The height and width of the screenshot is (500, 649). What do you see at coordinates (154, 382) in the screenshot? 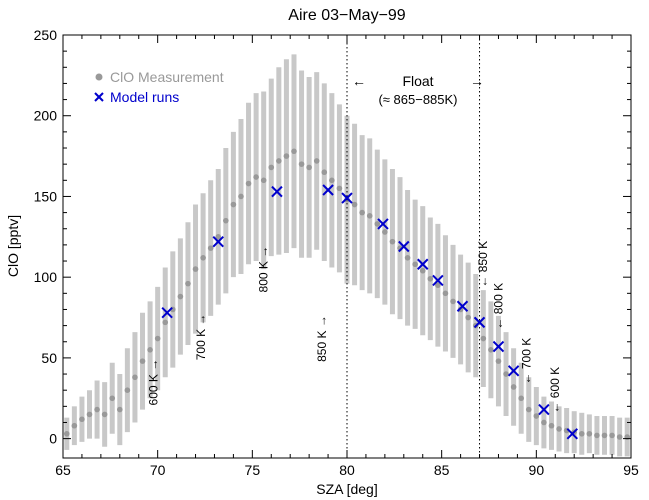
I see `altitude-label: 600 K →` at bounding box center [154, 382].